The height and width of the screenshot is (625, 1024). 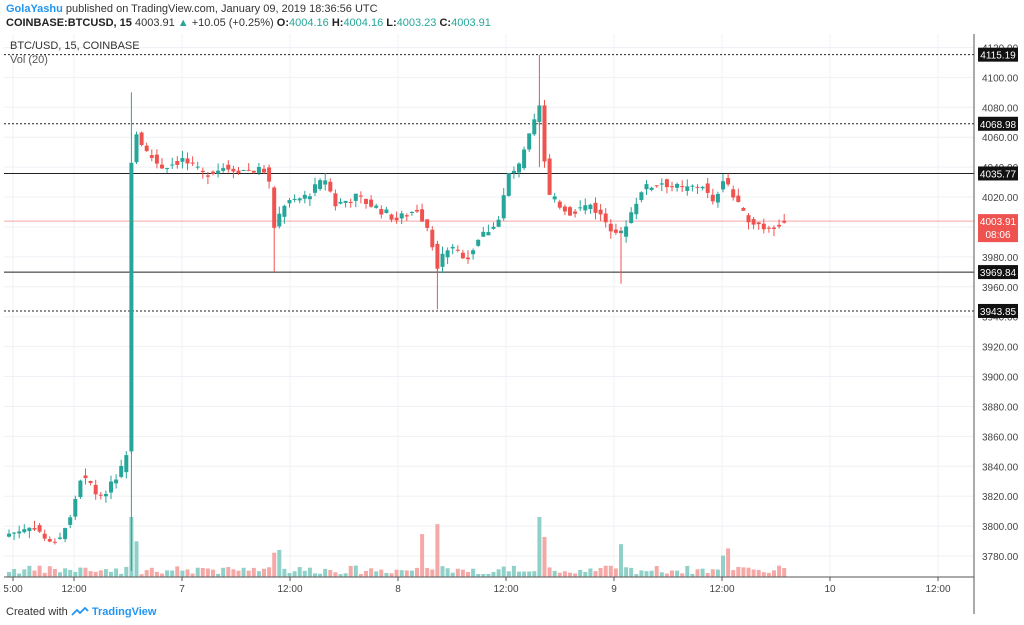 I want to click on low-label: L:, so click(x=391, y=23).